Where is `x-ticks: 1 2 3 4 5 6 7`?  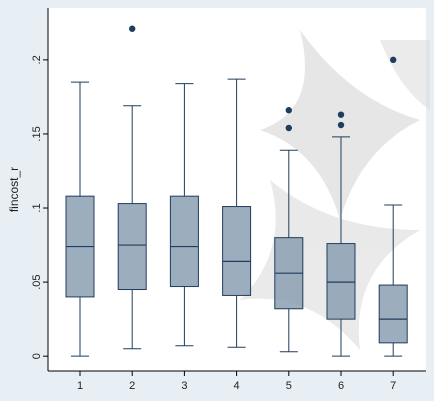 x-ticks: 1 2 3 4 5 6 7 is located at coordinates (236, 381).